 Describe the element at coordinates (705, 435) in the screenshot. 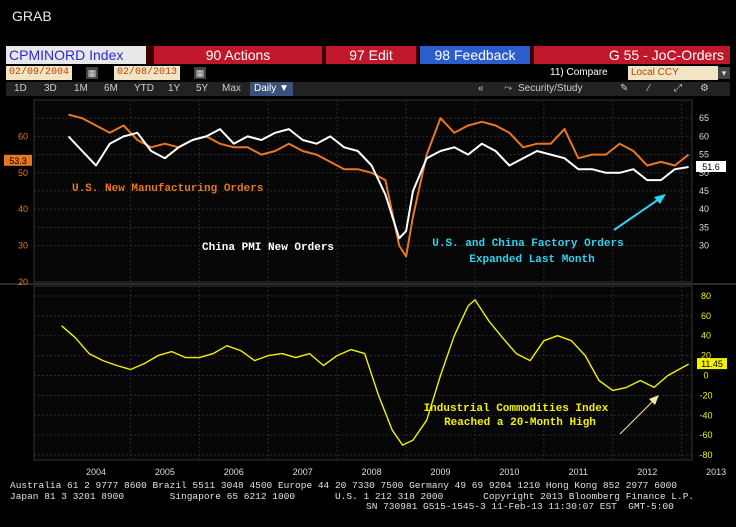

I see `right-tick-label: -60` at that location.